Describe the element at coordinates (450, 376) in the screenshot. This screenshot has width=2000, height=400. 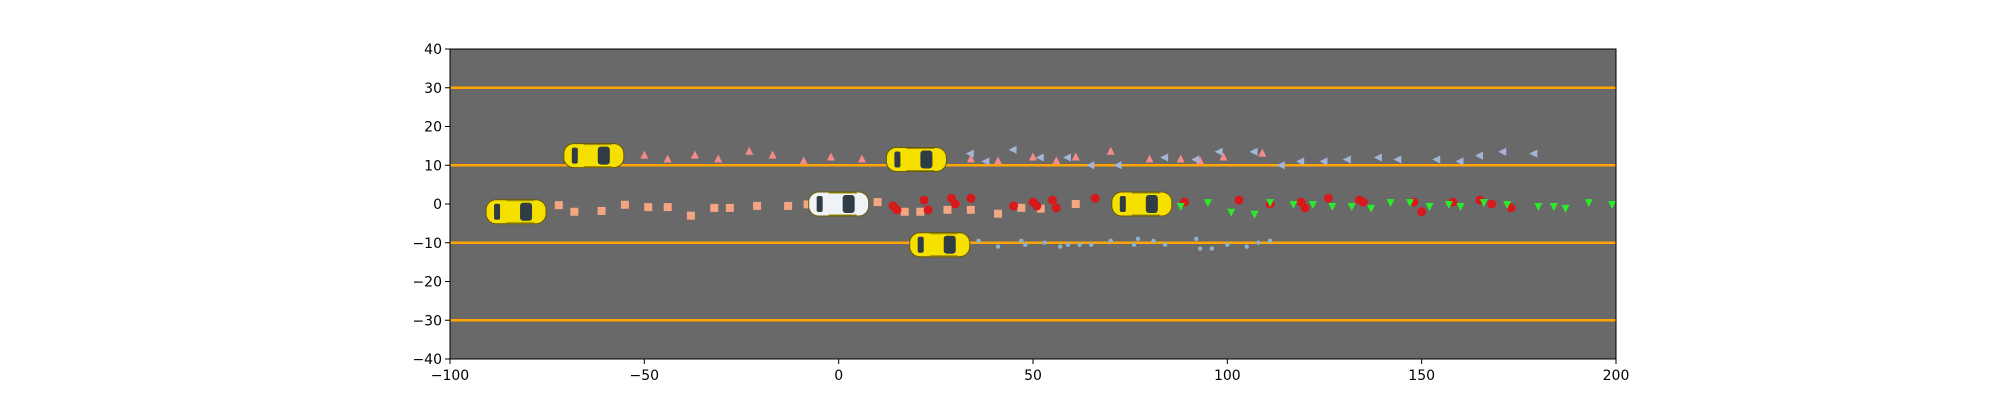
I see `x-tick-label: −100` at that location.